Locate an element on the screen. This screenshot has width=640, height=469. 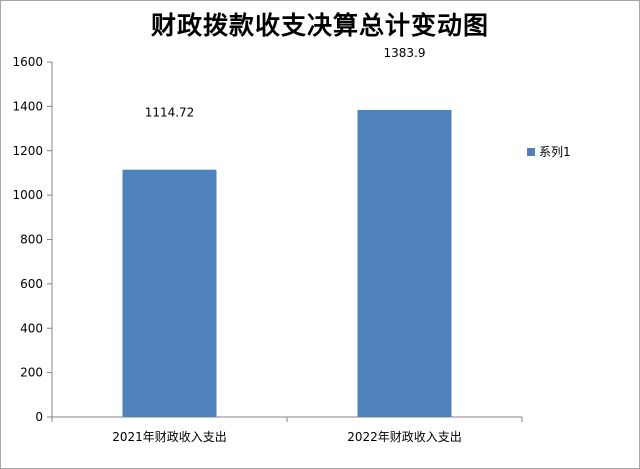
data-labels: 1114.72 1383.9 is located at coordinates (285, 83).